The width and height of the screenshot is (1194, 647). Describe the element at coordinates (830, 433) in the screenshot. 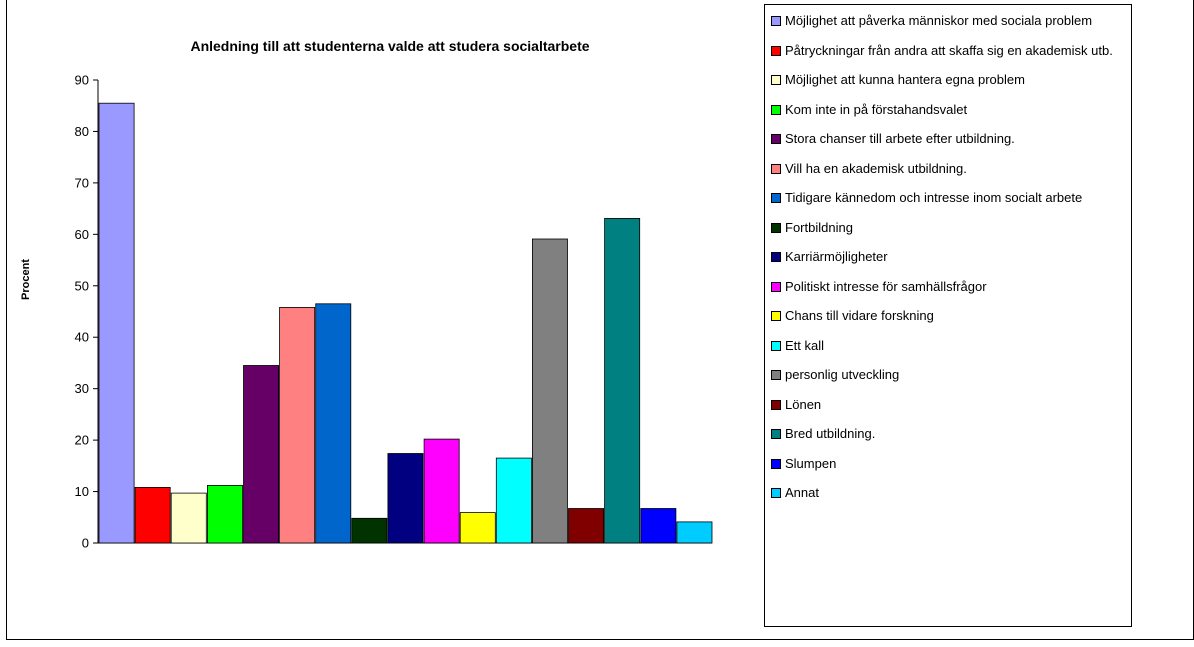

I see `legend-label: Bred utbildning.` at that location.